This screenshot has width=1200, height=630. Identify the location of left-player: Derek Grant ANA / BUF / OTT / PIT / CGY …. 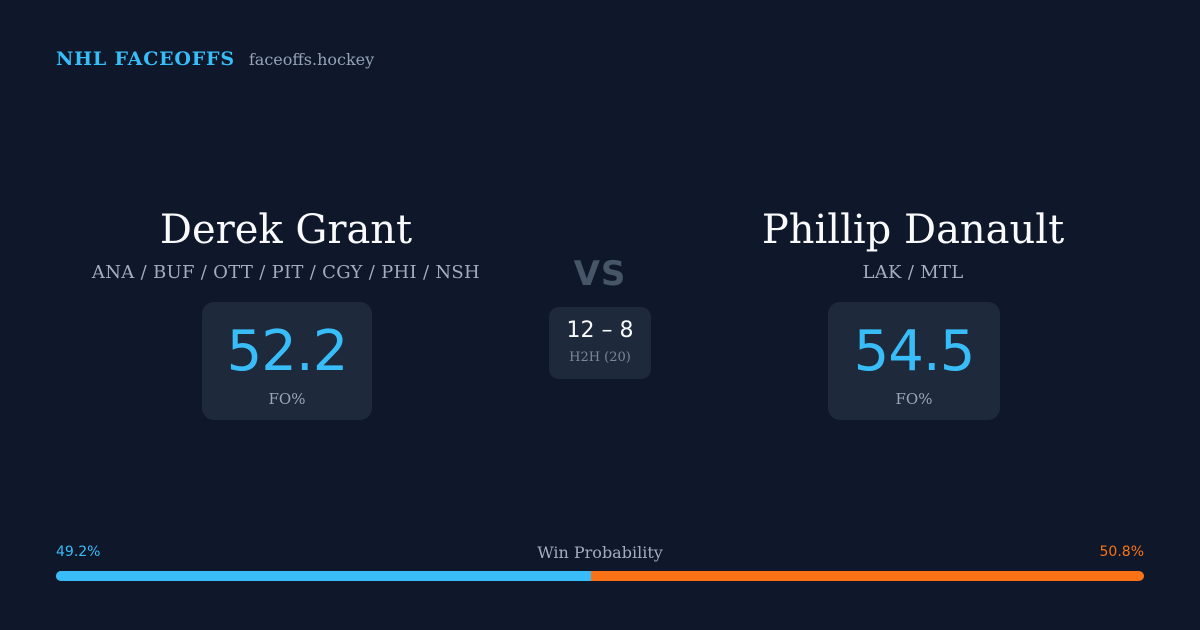
(286, 244).